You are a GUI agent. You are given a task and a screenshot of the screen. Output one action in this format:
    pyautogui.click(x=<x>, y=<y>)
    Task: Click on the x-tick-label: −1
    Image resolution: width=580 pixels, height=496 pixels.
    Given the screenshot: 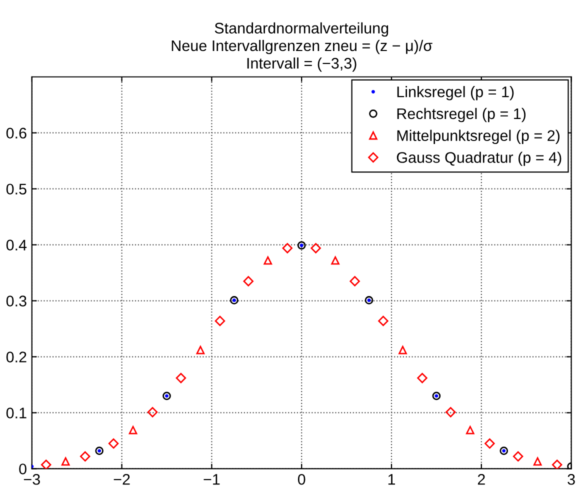 What is the action you would take?
    pyautogui.click(x=212, y=479)
    